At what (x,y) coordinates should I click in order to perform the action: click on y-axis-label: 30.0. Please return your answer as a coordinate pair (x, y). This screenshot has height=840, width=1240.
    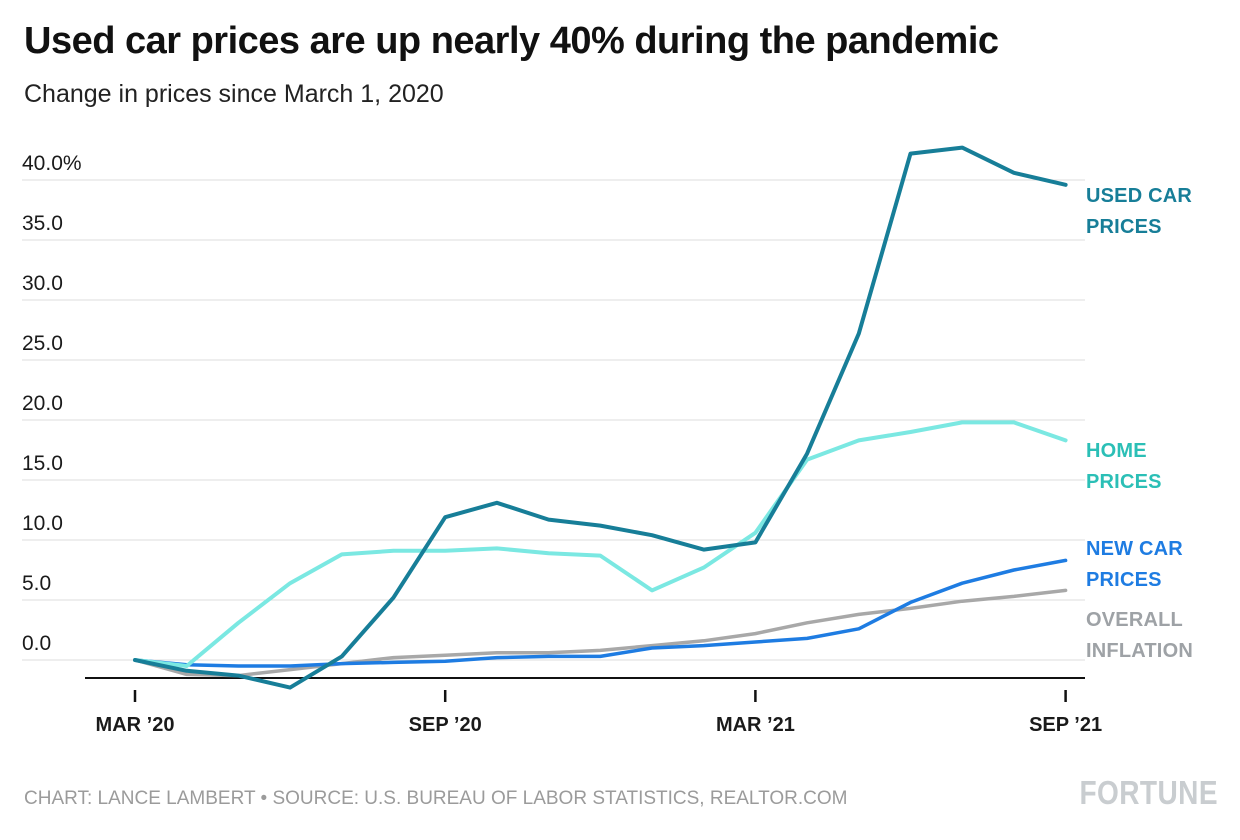
    Looking at the image, I should click on (42, 283).